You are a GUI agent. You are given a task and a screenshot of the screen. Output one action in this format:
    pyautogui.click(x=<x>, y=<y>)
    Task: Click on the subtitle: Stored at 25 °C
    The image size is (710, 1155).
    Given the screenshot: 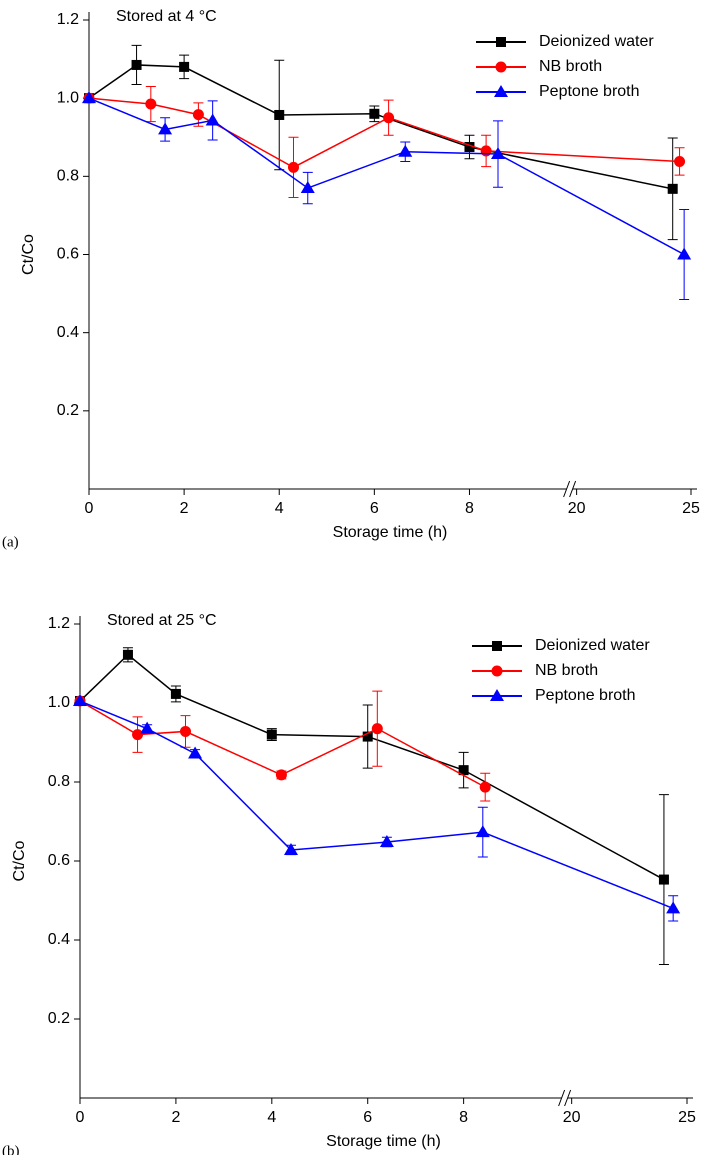 What is the action you would take?
    pyautogui.click(x=162, y=620)
    